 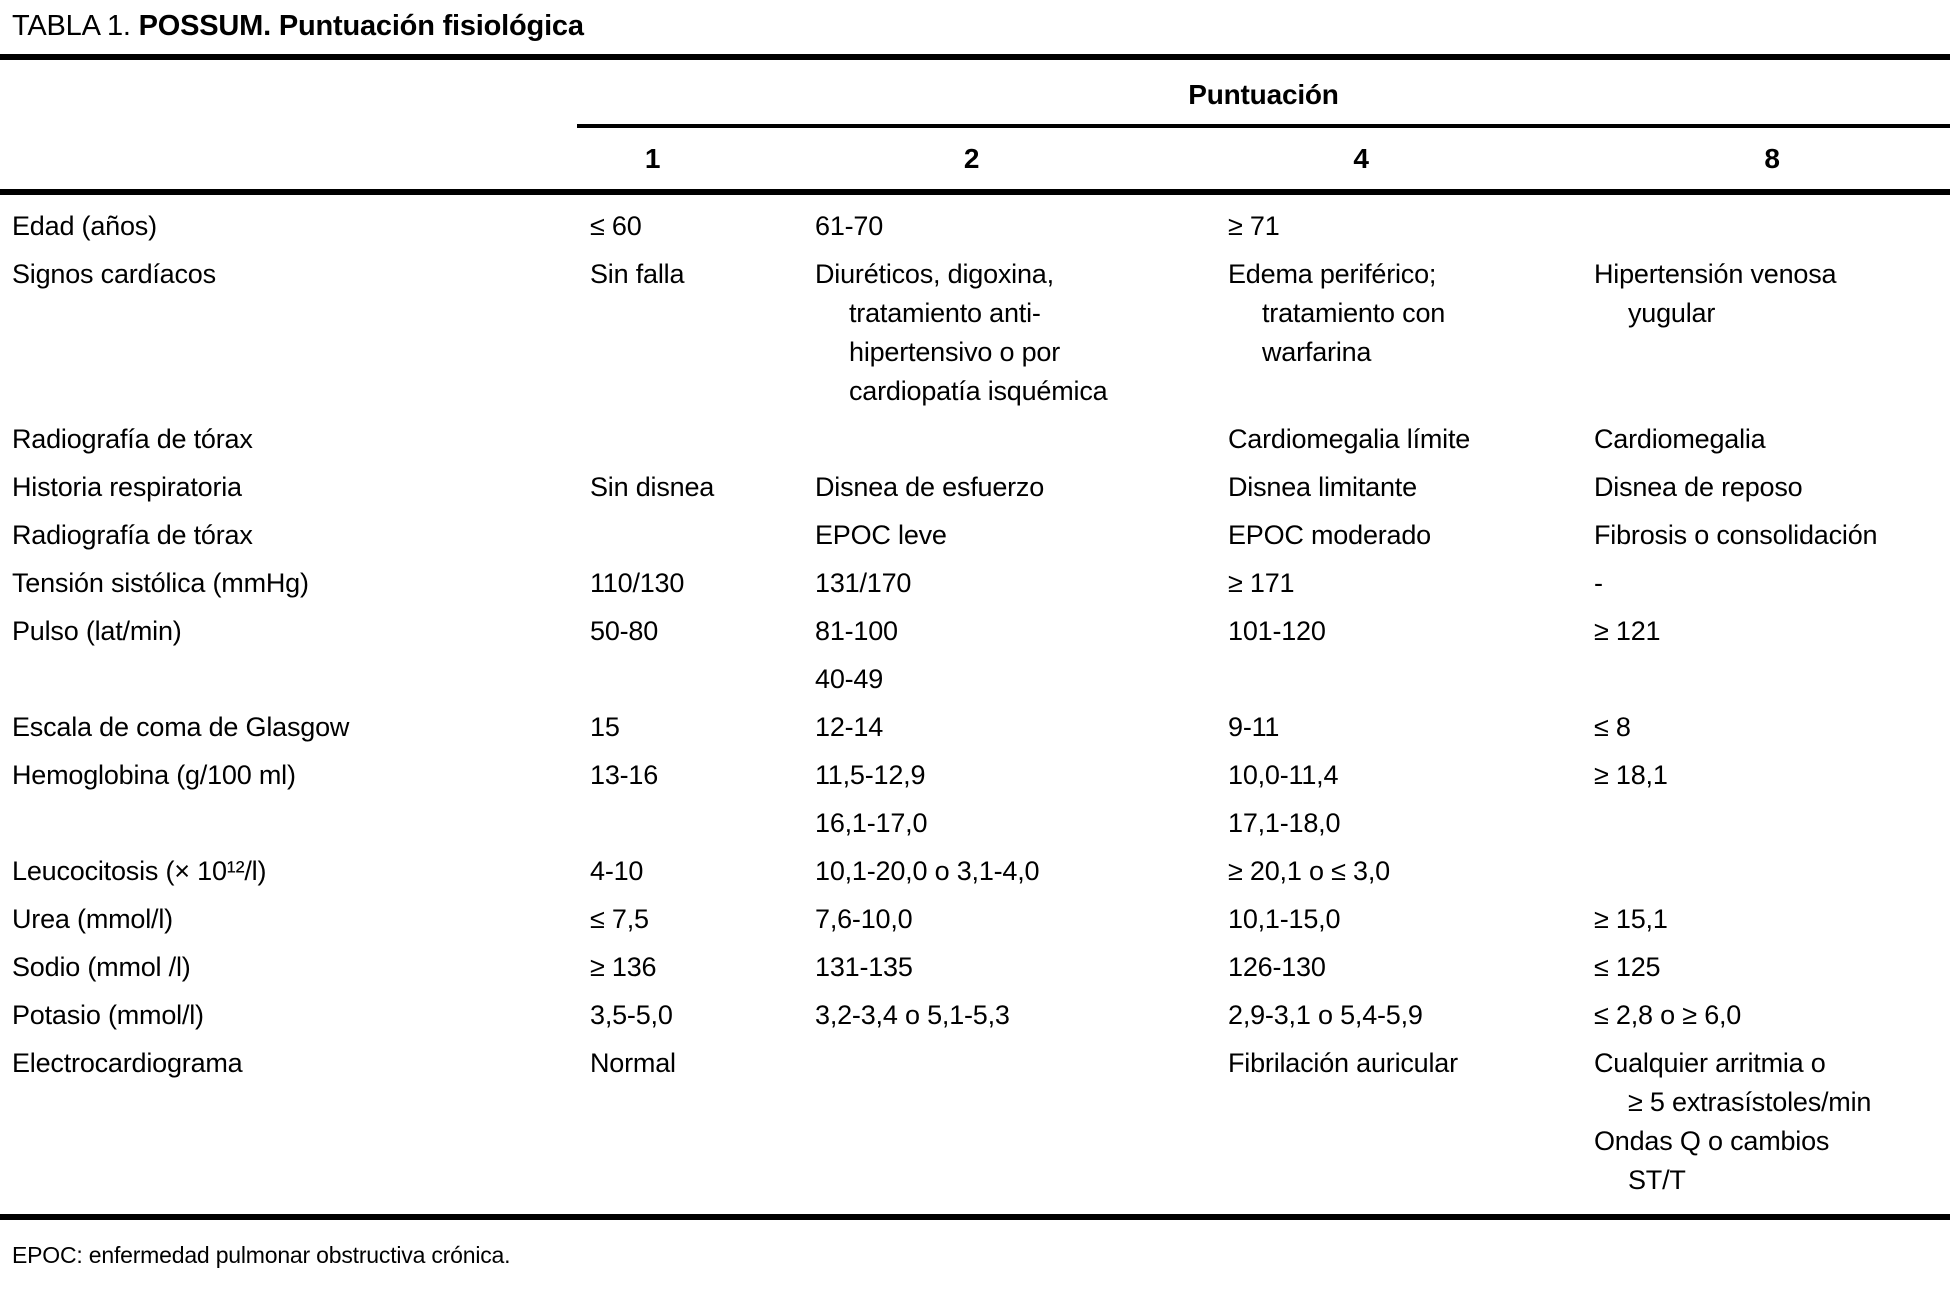 What do you see at coordinates (1411, 226) in the screenshot?
I see `score-cell-4: ≥ 71` at bounding box center [1411, 226].